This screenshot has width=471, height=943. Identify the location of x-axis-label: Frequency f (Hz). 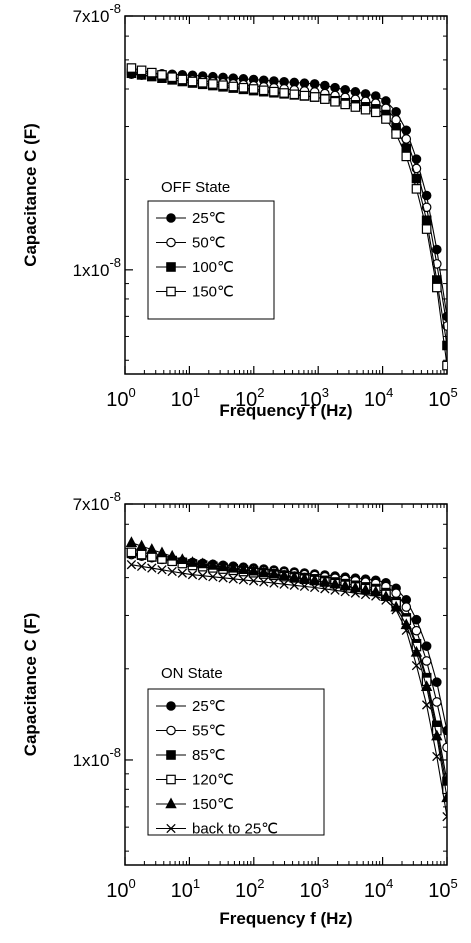
(285, 918).